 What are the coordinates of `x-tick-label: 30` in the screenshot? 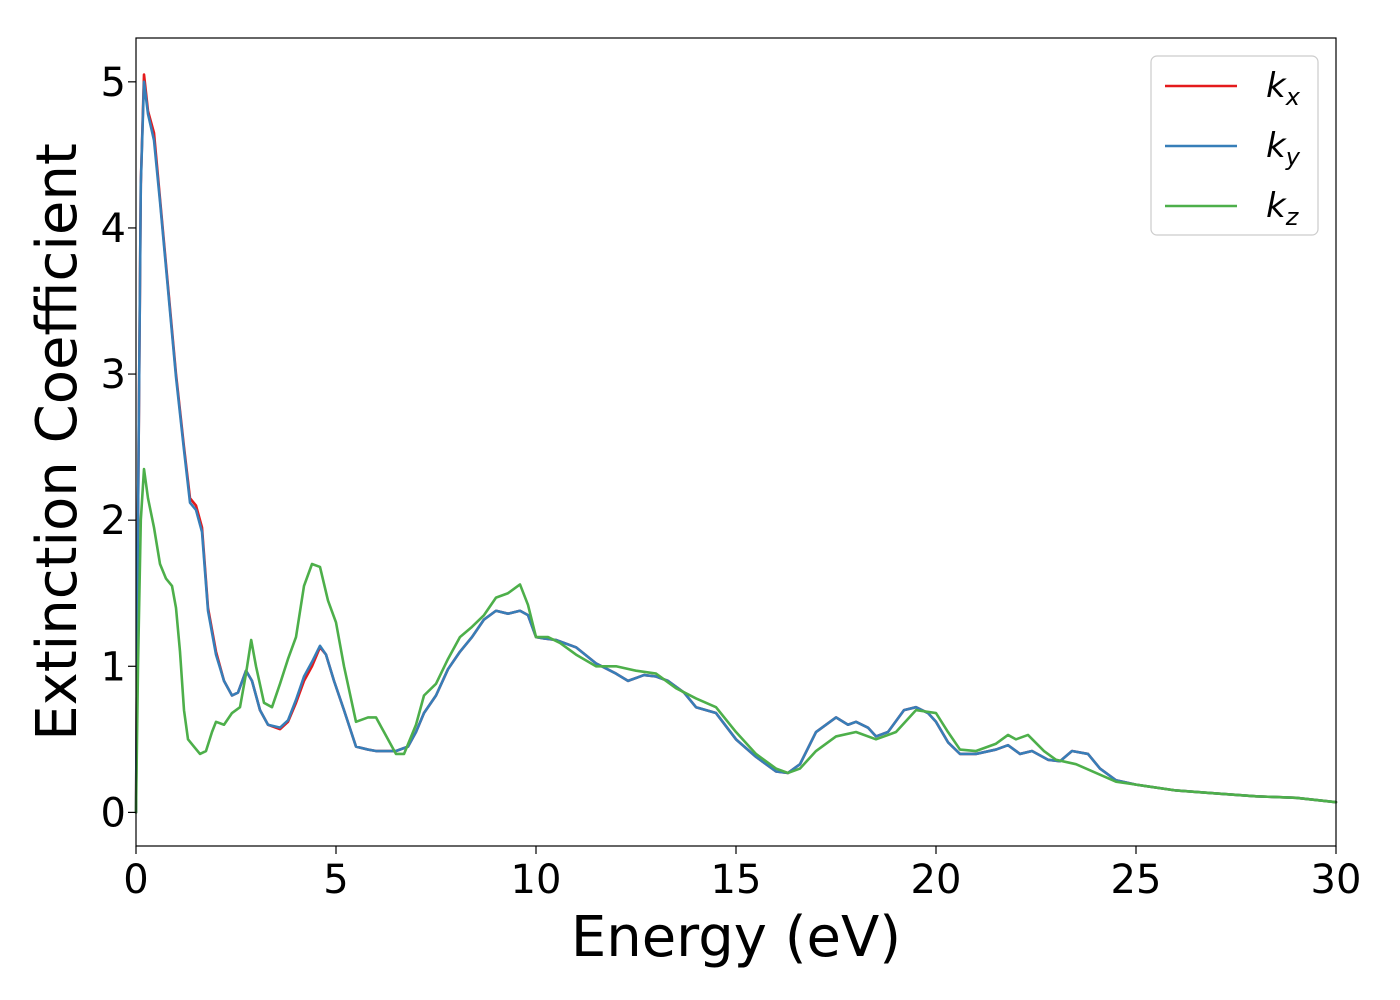 It's located at (1336, 880).